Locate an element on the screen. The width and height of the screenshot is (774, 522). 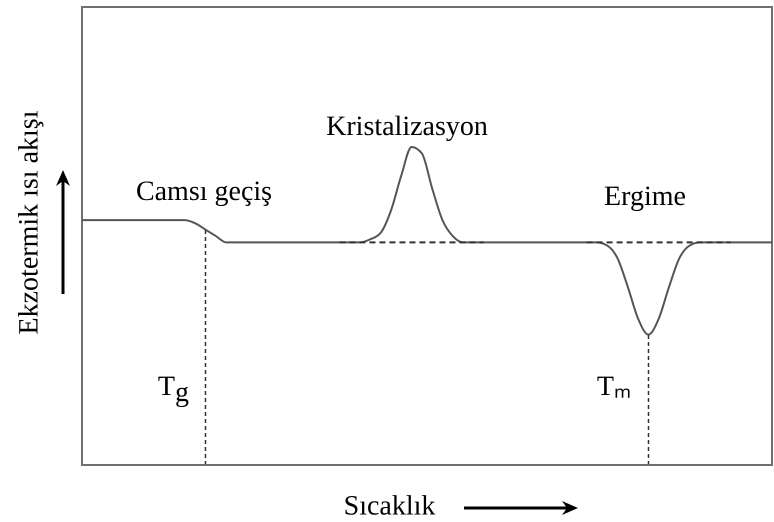
x-axis-title: Sıcaklık is located at coordinates (390, 506).